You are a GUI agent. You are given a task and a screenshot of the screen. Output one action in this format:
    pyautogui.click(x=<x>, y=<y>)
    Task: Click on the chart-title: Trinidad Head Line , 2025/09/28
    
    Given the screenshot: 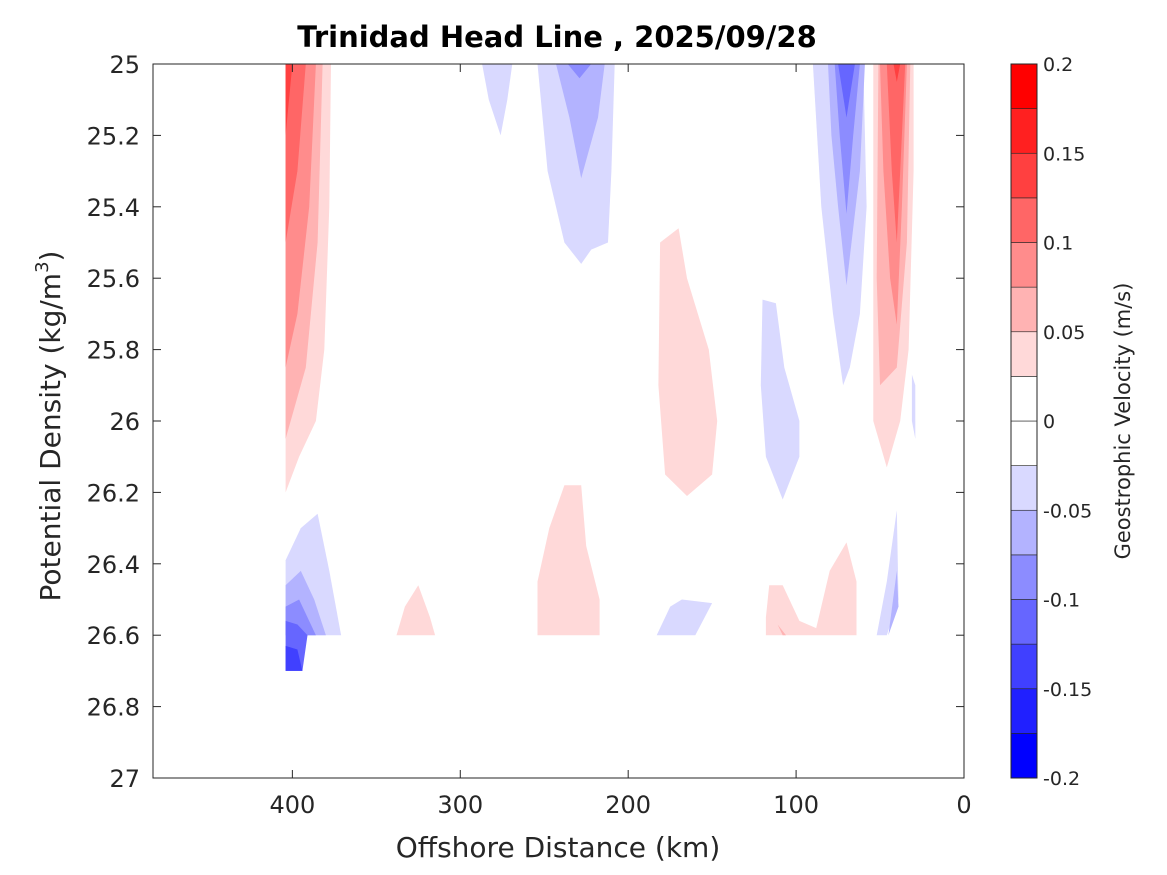 What is the action you would take?
    pyautogui.click(x=557, y=37)
    